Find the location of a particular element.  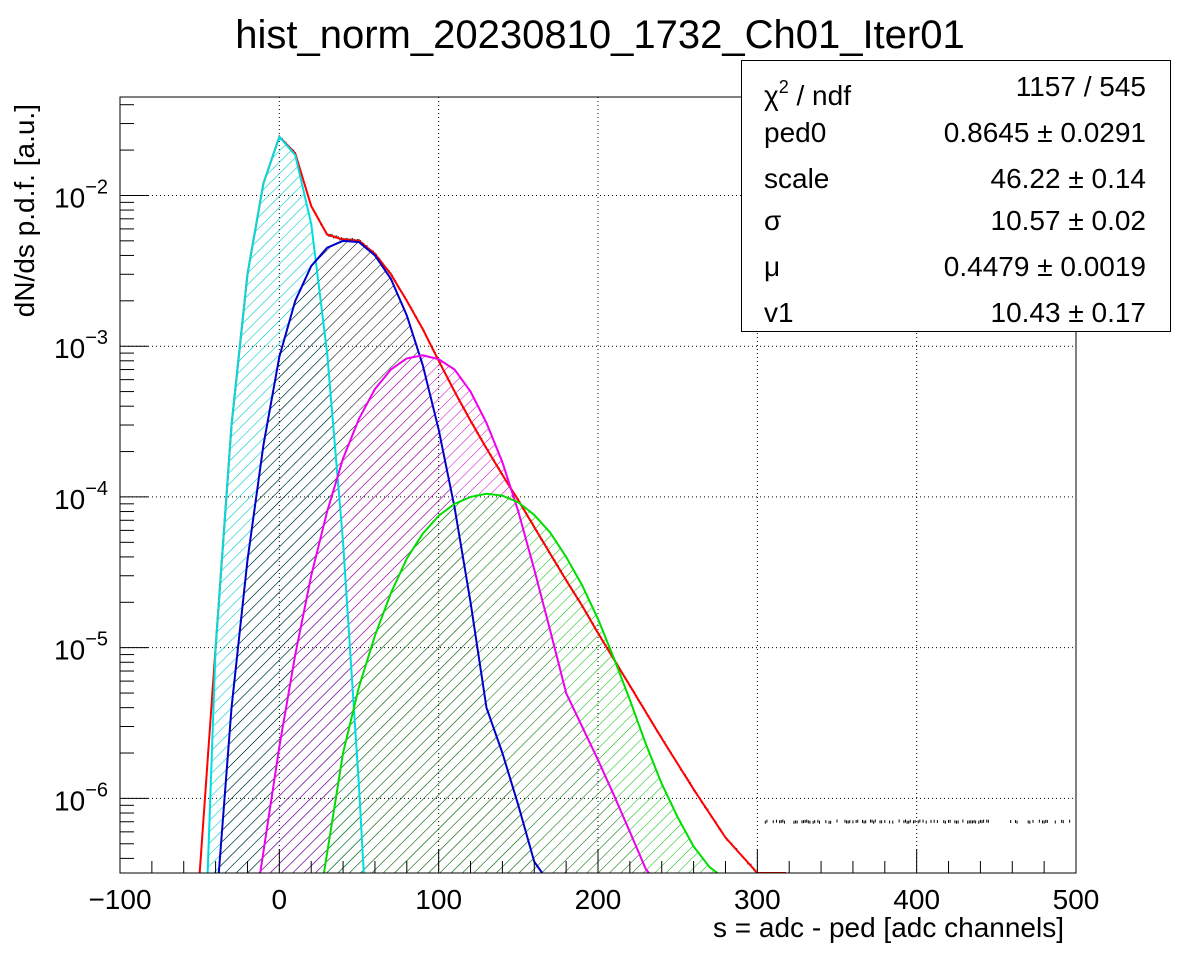

stat-name-scale: scale is located at coordinates (797, 178).